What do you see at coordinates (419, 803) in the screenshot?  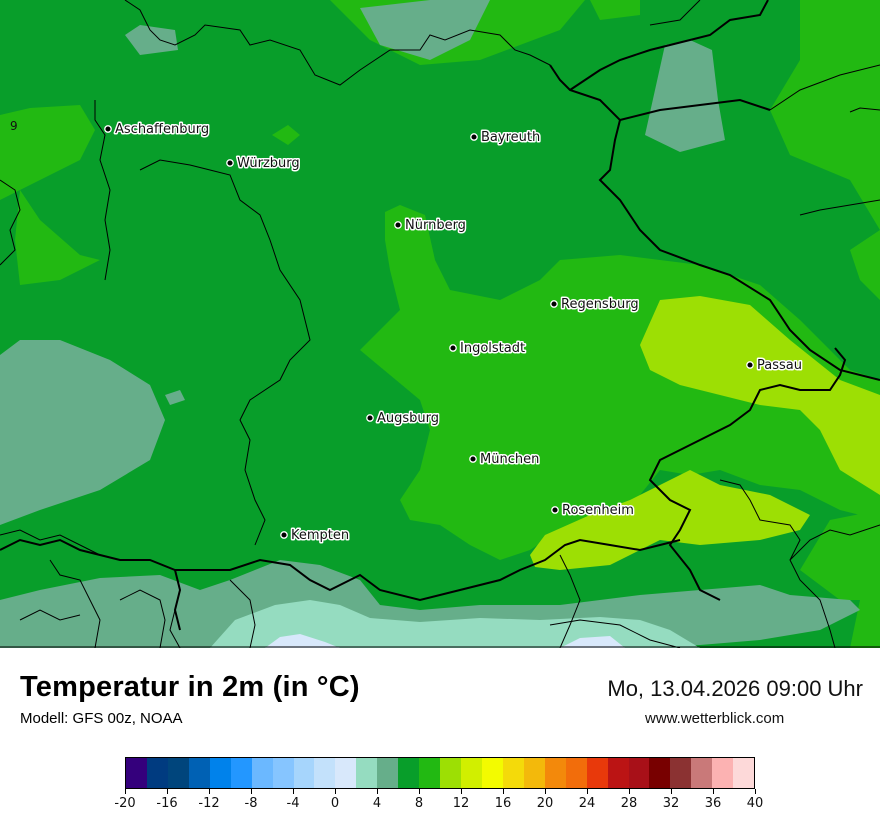 I see `colorbar-tick-label: 8` at bounding box center [419, 803].